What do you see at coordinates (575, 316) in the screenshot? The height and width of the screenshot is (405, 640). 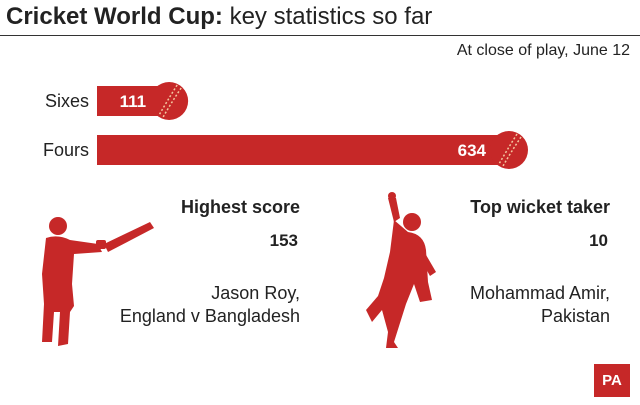 I see `top-wicket-taker-country: Pakistan` at bounding box center [575, 316].